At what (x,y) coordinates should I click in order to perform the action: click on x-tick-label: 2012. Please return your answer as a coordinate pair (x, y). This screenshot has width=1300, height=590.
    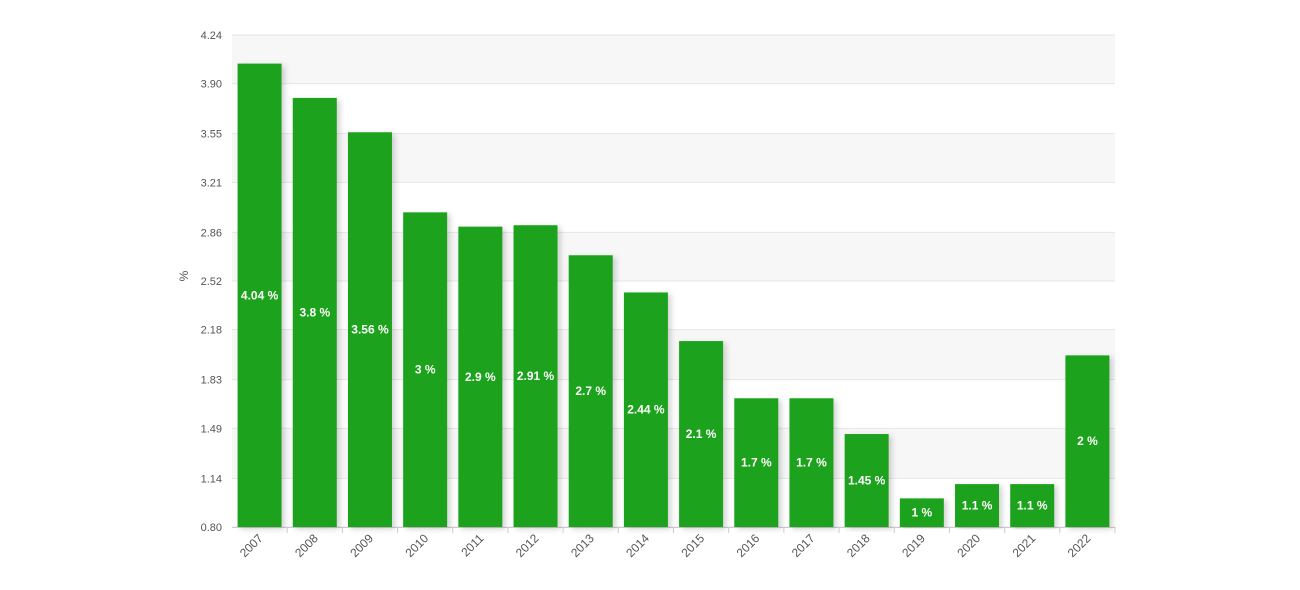
    Looking at the image, I should click on (527, 545).